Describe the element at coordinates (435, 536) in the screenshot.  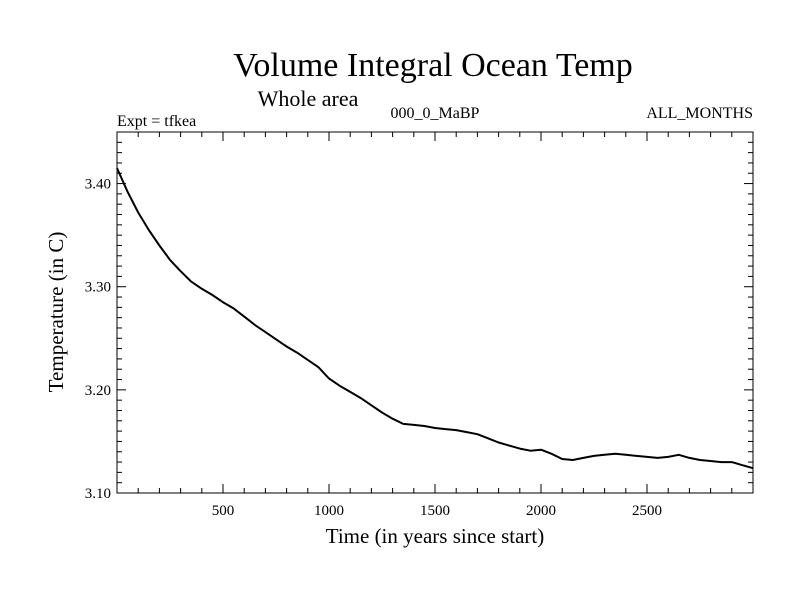
I see `x-axis-label: Time (in years since start)` at that location.